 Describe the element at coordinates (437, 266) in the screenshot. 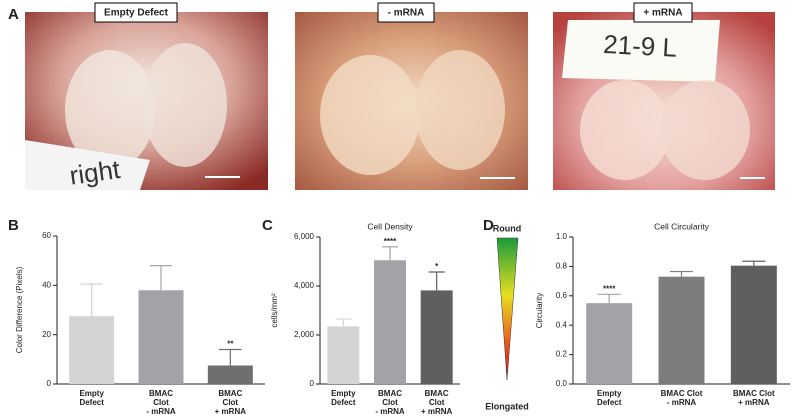

I see `significance-label: *` at that location.